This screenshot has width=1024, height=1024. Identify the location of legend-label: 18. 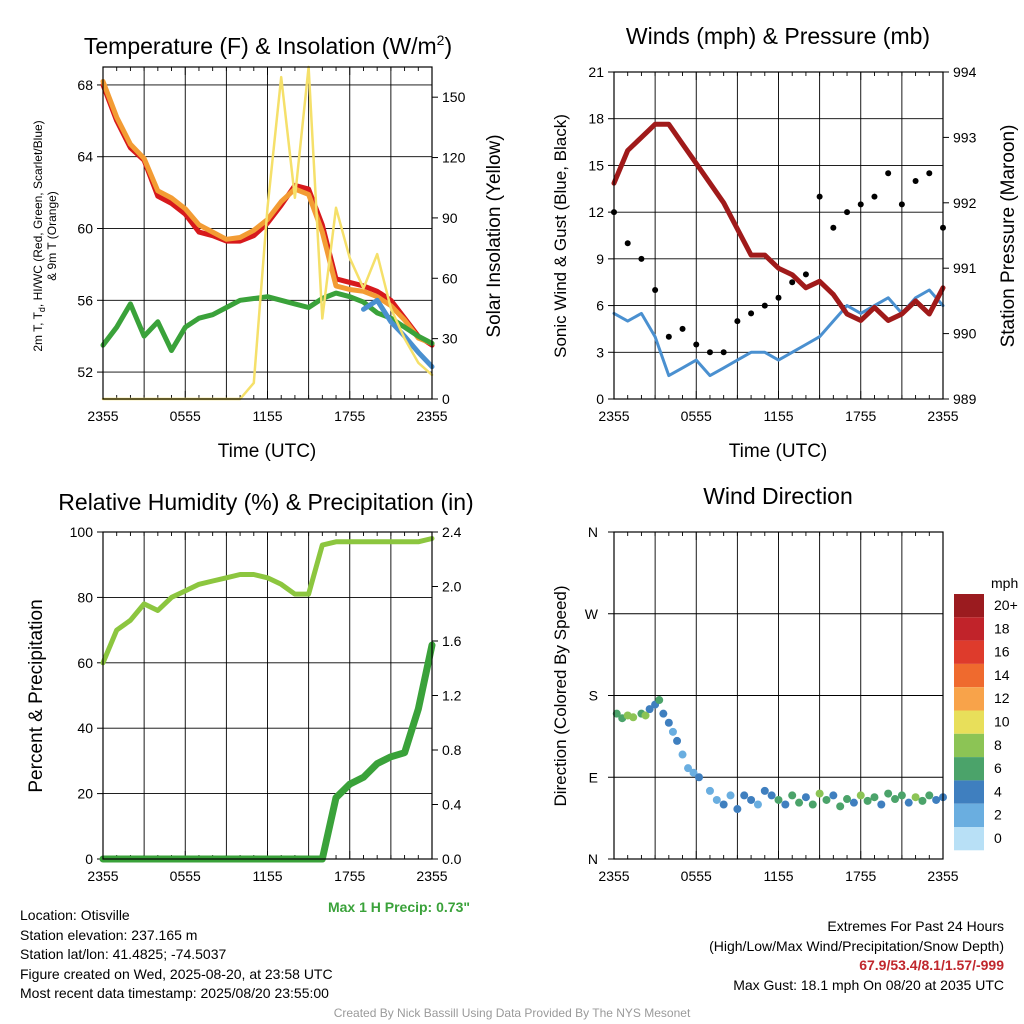
(1002, 628).